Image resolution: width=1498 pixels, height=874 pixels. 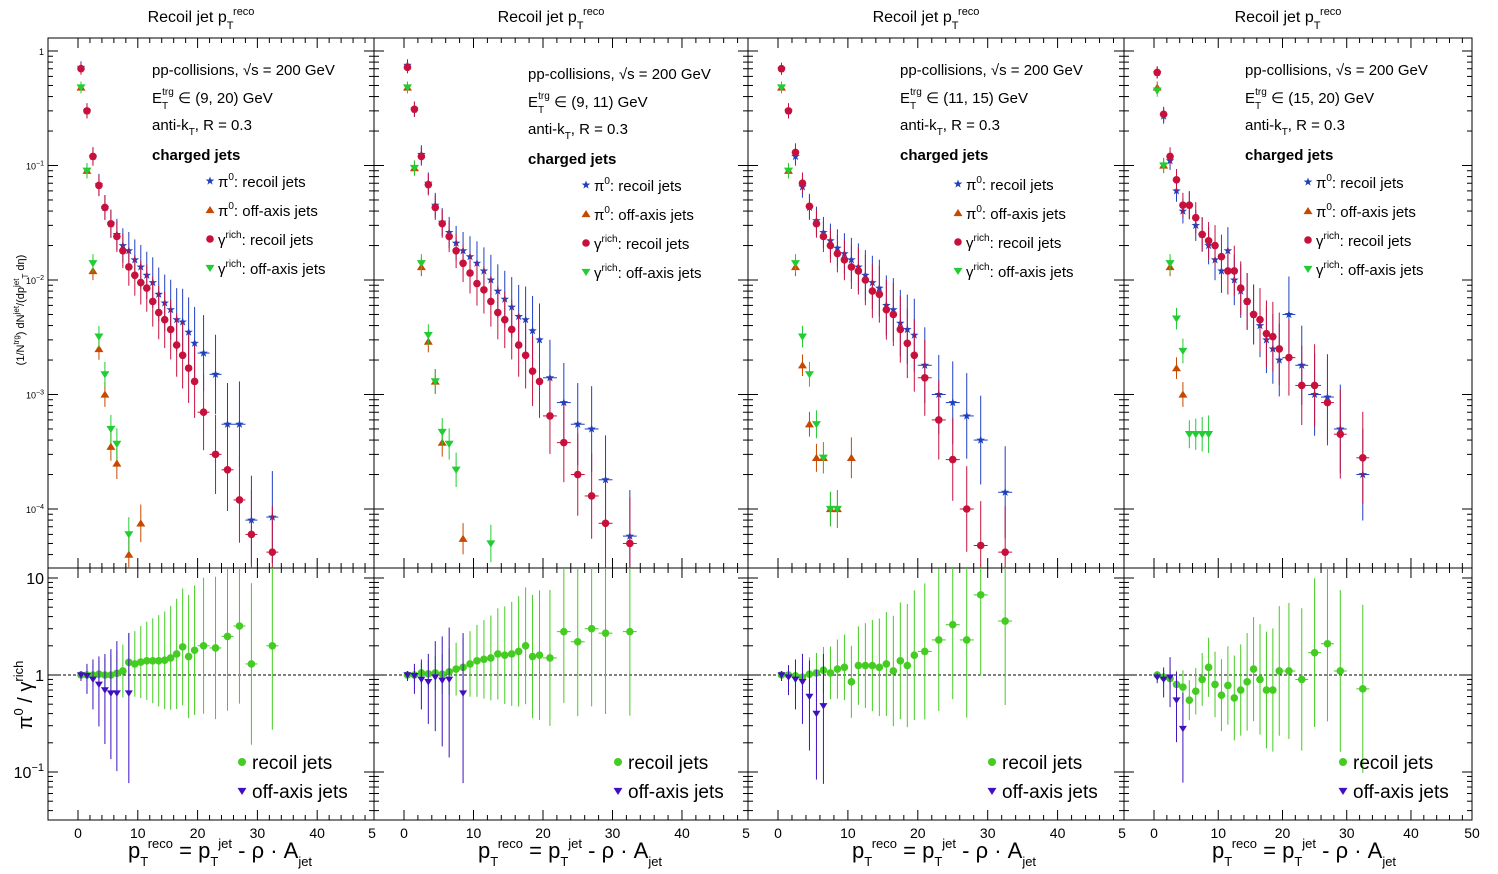 What do you see at coordinates (1016, 213) in the screenshot?
I see `legend-entry: π0: off-axis jets` at bounding box center [1016, 213].